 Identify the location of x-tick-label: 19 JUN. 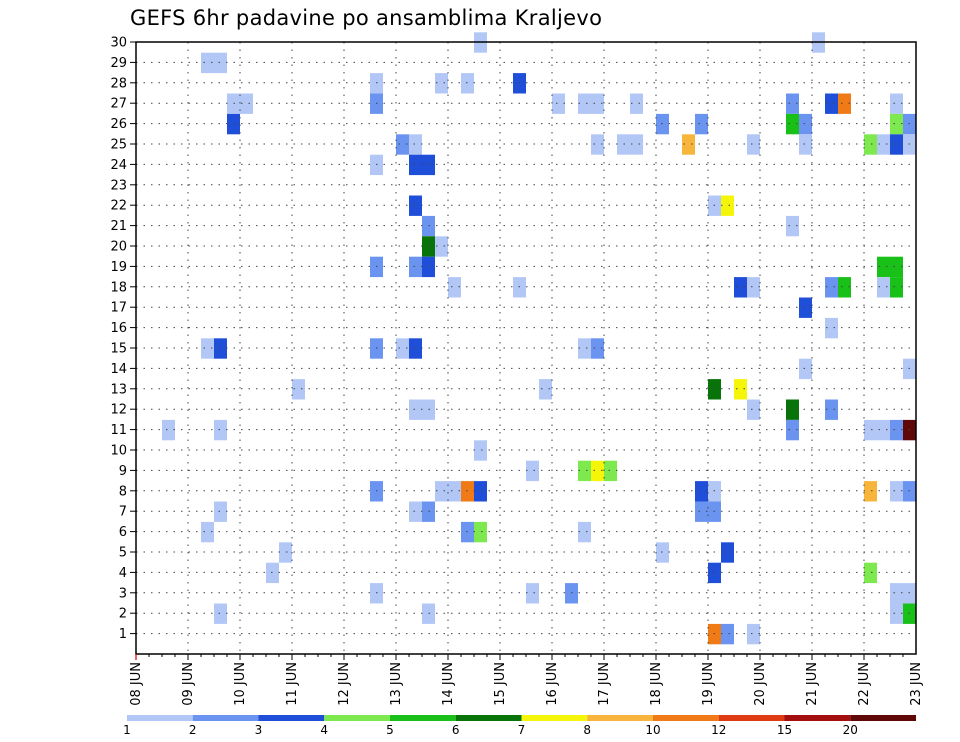
(708, 684).